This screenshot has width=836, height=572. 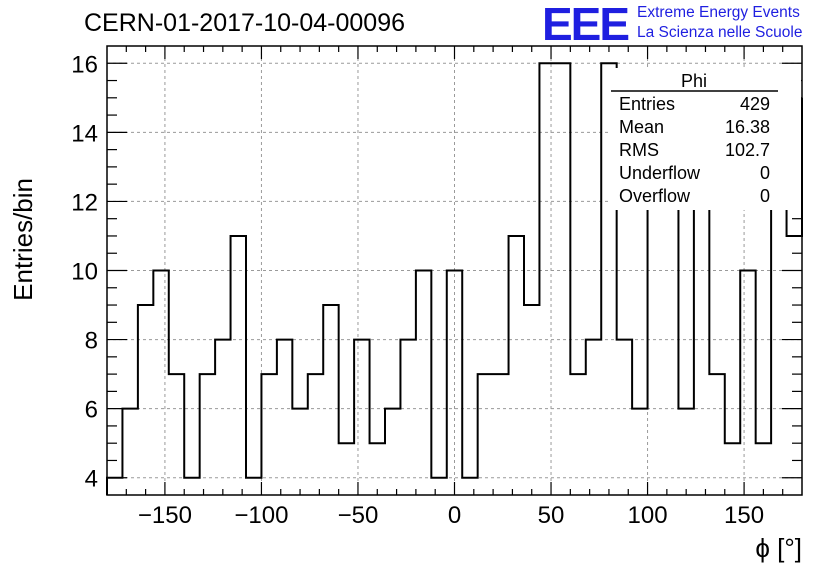 What do you see at coordinates (84, 202) in the screenshot?
I see `y-tick-label: 12` at bounding box center [84, 202].